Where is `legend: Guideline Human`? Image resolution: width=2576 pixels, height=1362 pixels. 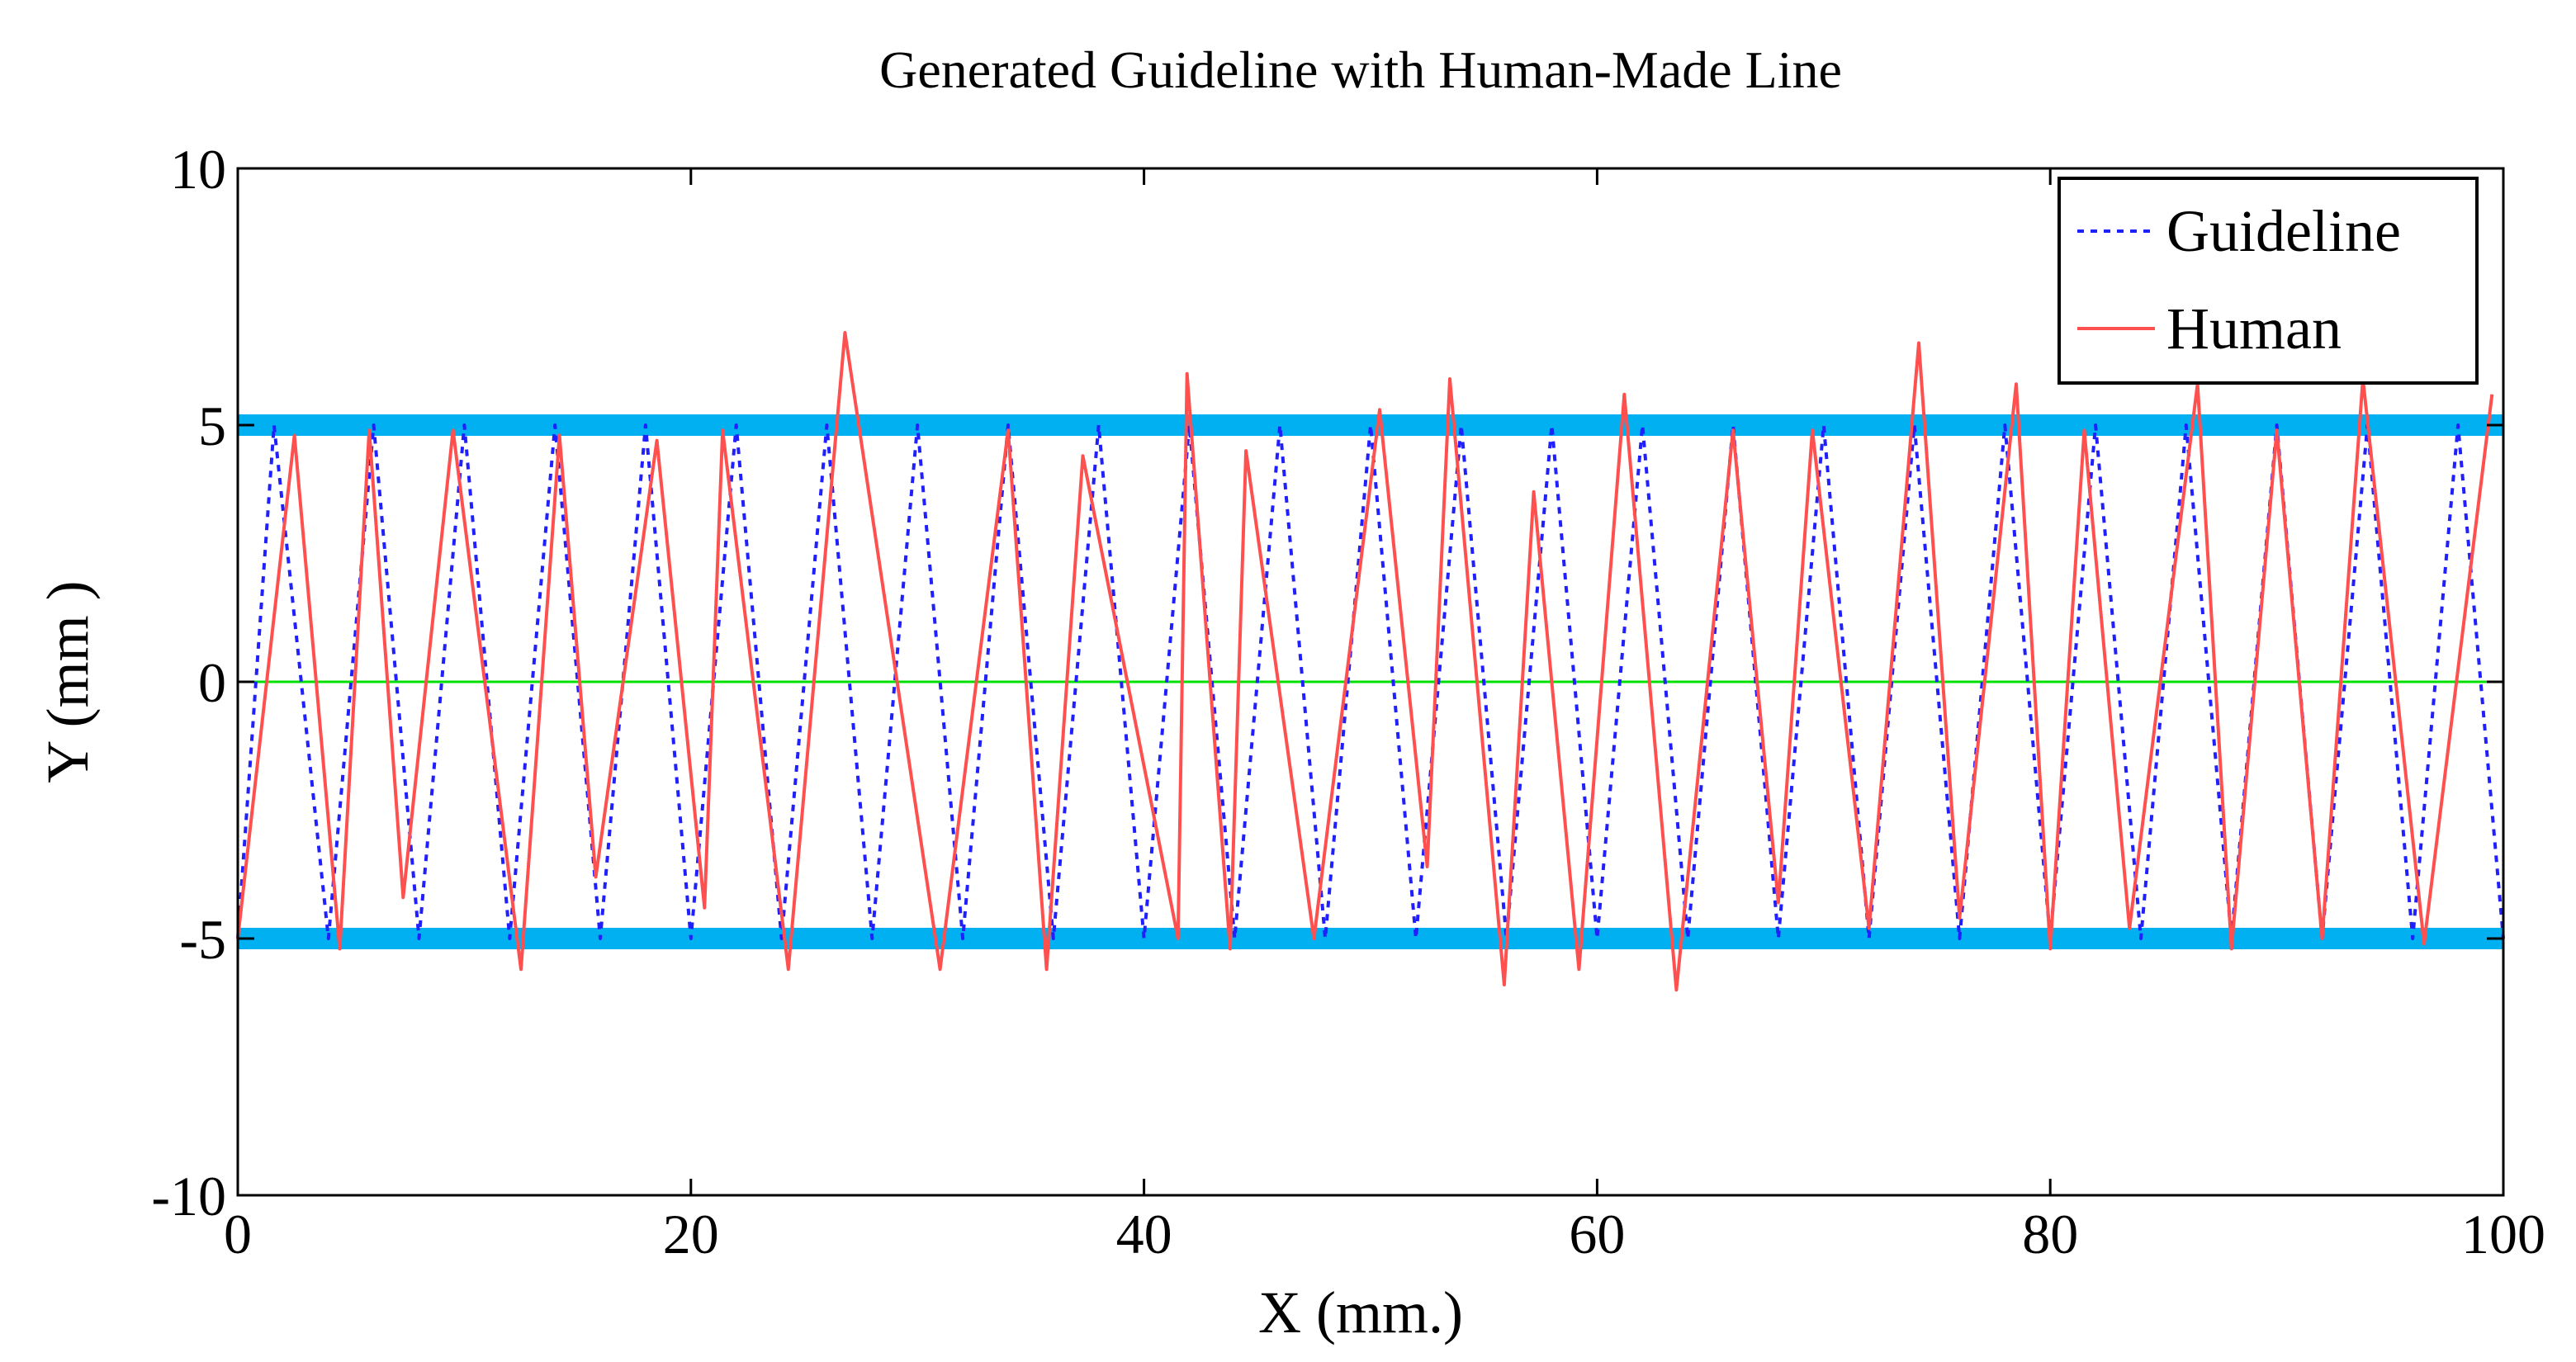
legend: Guideline Human is located at coordinates (2268, 281).